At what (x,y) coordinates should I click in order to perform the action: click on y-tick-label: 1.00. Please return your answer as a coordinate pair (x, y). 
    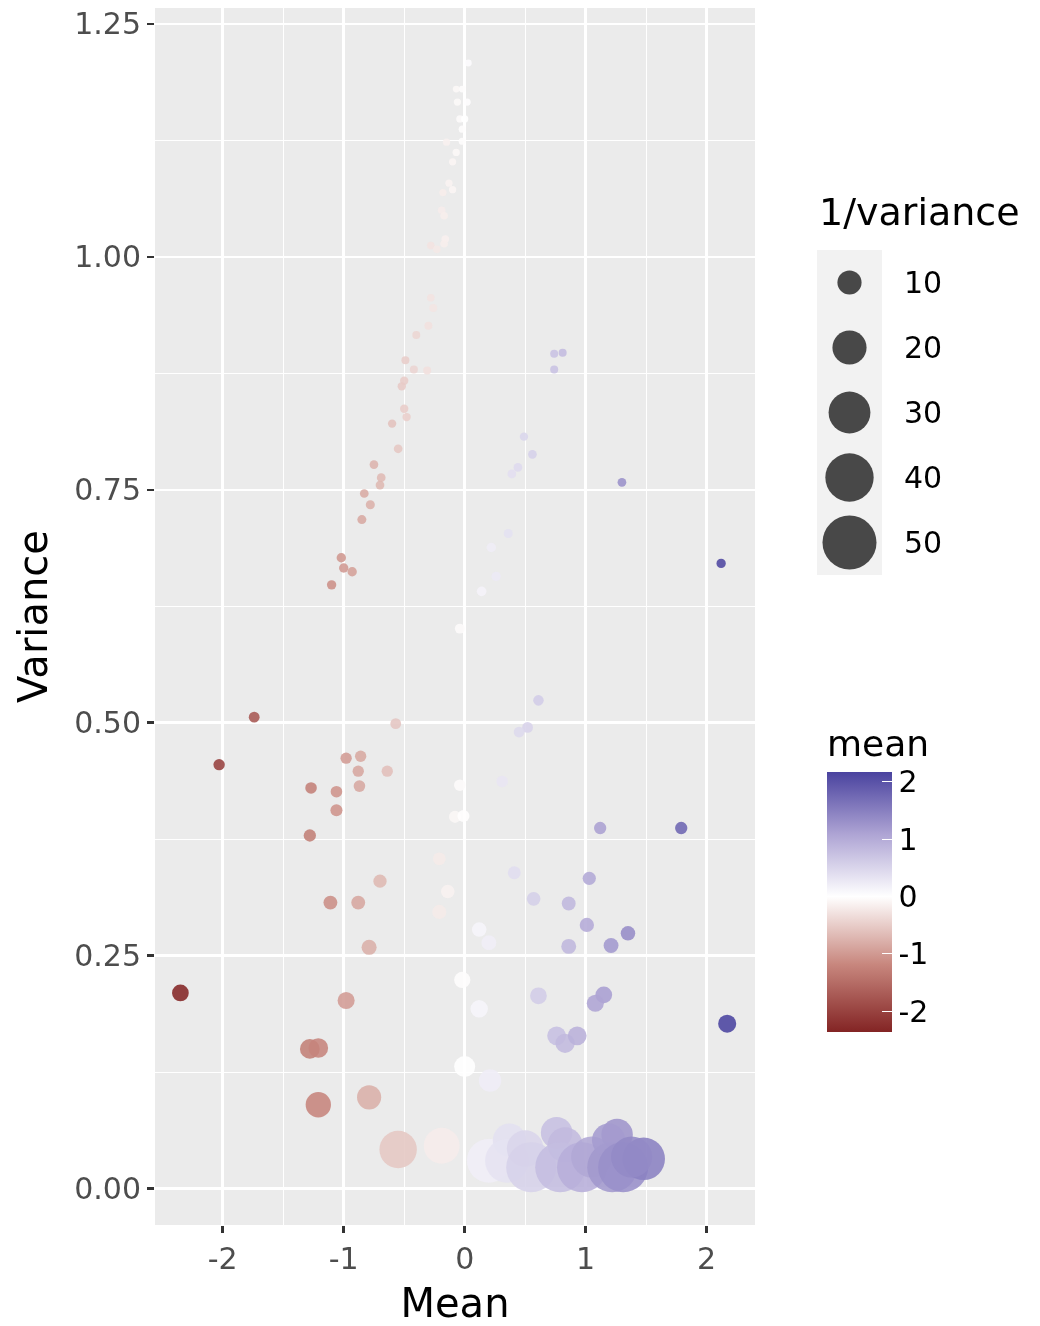
    Looking at the image, I should click on (107, 257).